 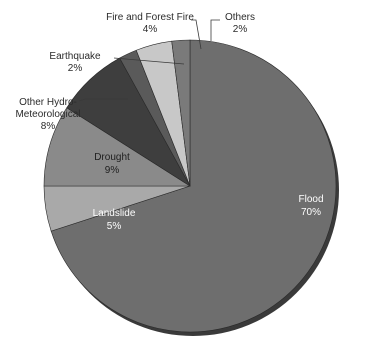 What do you see at coordinates (215, 30) in the screenshot?
I see `leader-line-others` at bounding box center [215, 30].